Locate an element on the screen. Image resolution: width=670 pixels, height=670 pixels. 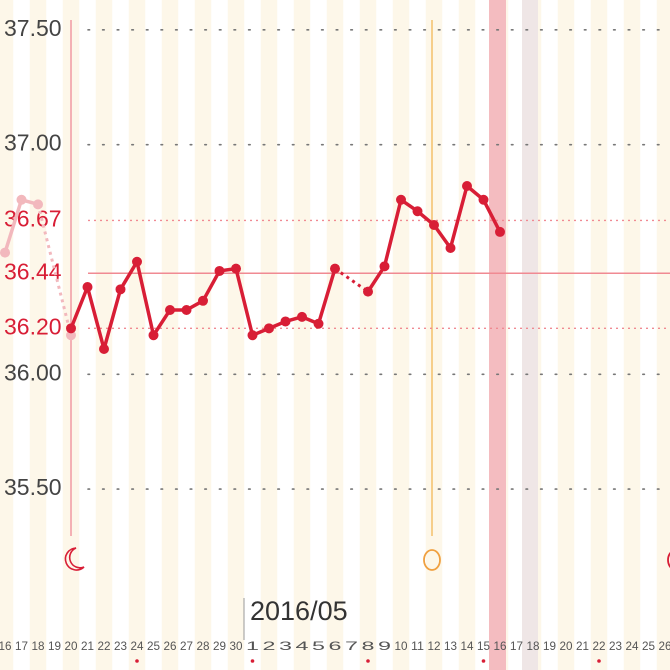
x-tick-label: 6 is located at coordinates (336, 646).